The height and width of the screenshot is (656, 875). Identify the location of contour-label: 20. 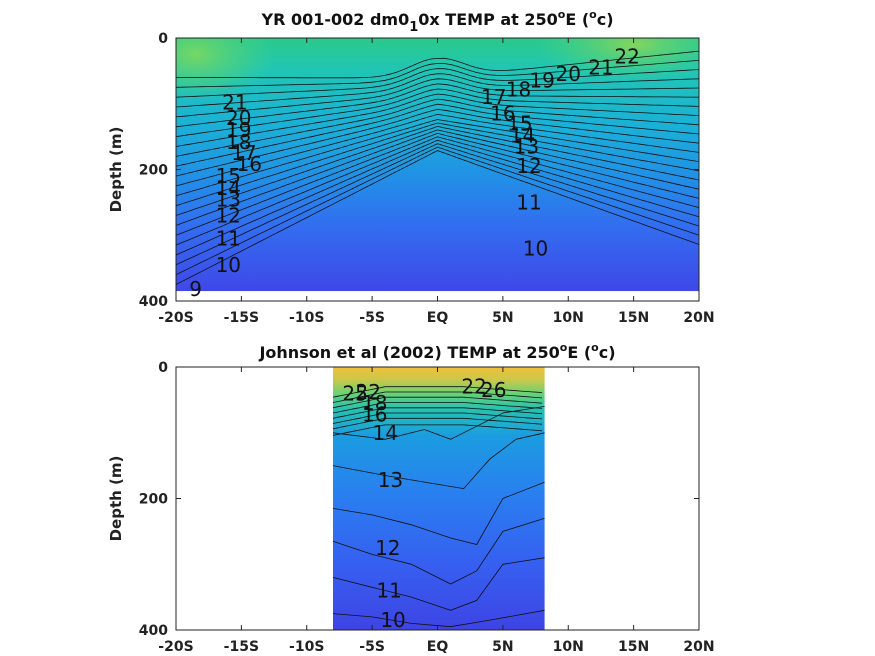
(568, 74).